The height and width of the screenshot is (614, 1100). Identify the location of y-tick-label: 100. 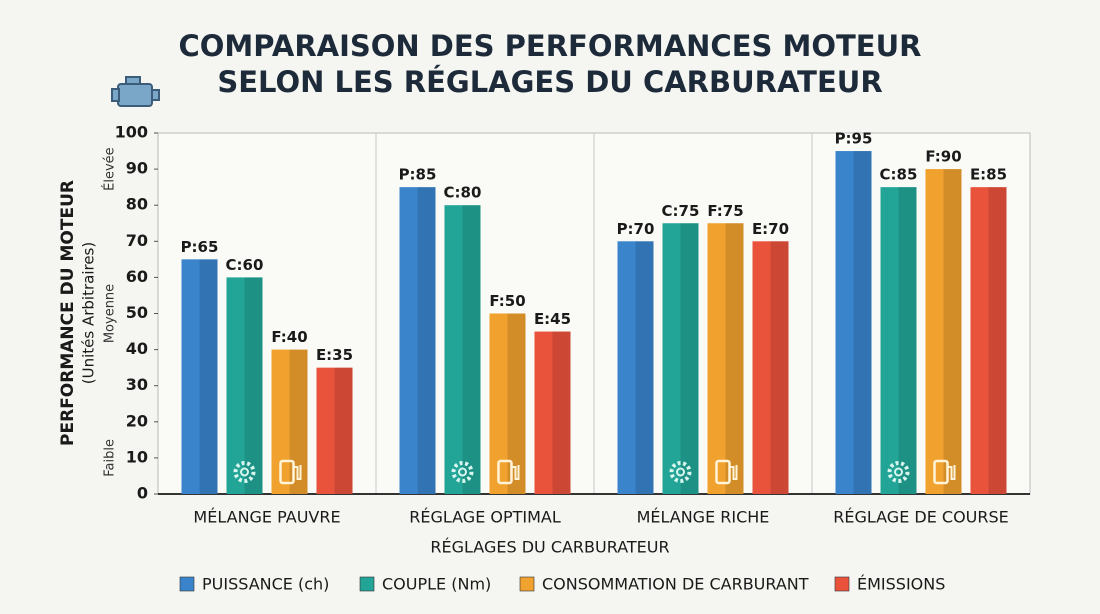
(131, 132).